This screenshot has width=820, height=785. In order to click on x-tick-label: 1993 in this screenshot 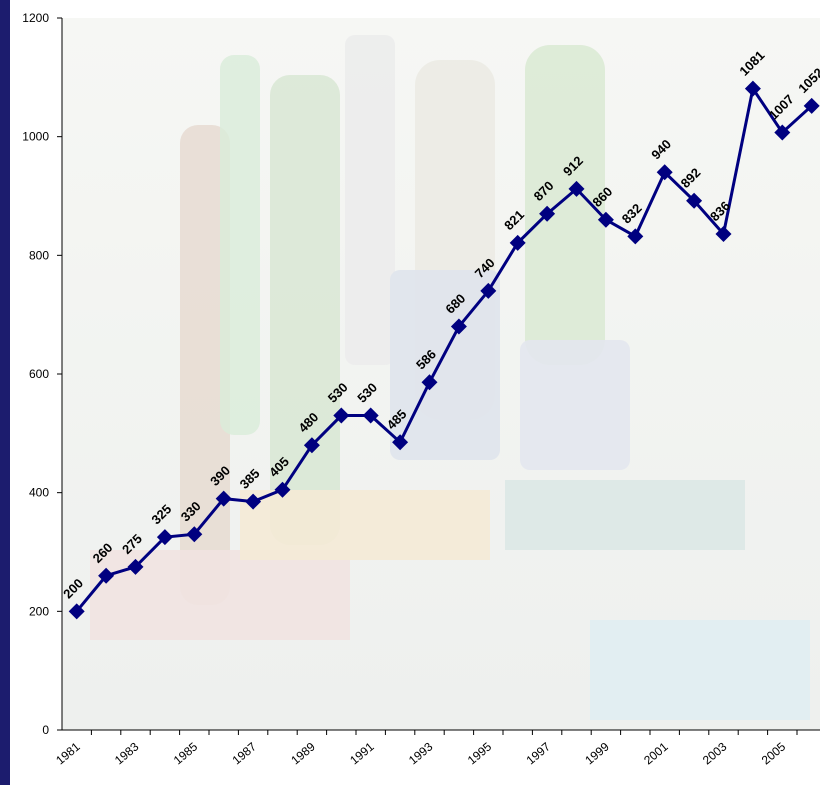, I will do `click(421, 753)`.